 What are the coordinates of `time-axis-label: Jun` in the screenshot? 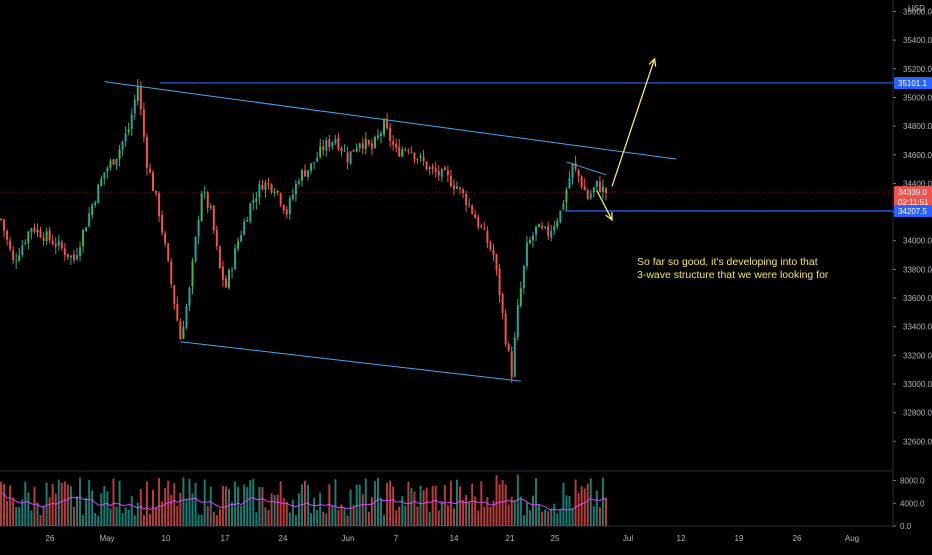 It's located at (348, 538).